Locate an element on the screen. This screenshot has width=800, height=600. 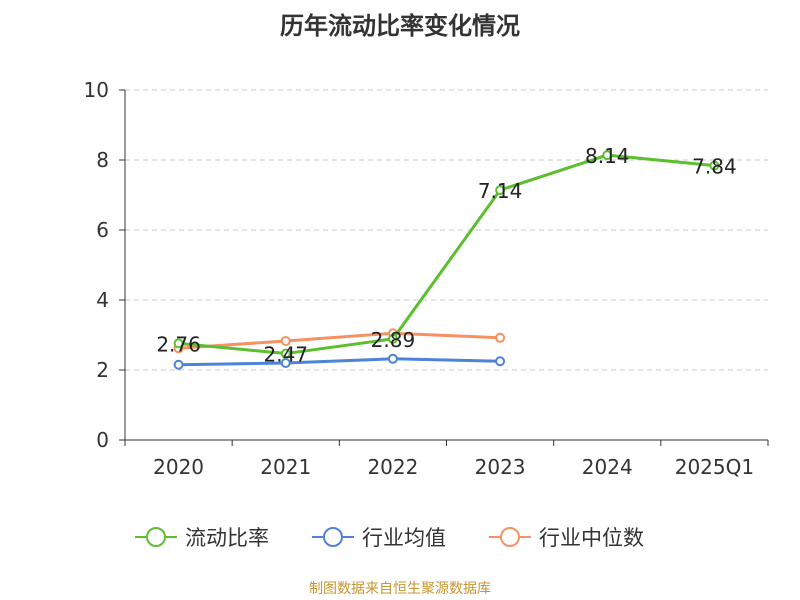
data-label: 7.84 is located at coordinates (714, 167).